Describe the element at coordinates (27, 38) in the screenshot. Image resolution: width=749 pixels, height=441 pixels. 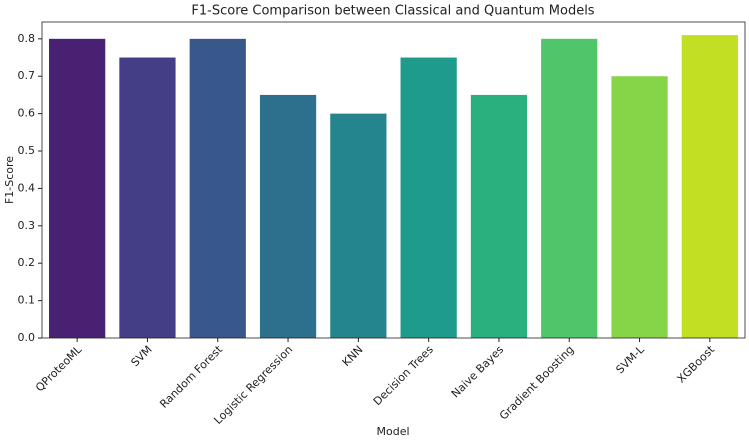
I see `y-tick-label: 0.8` at that location.